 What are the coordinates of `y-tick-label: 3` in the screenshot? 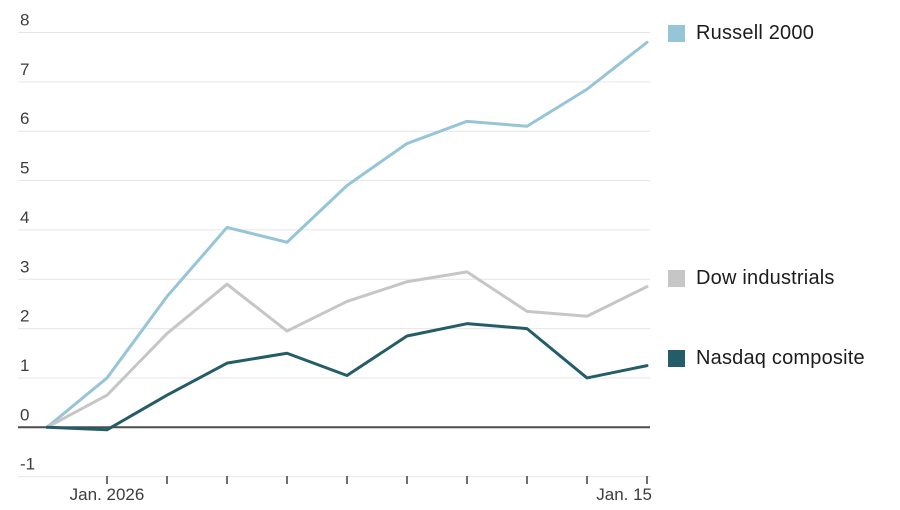 It's located at (24, 266).